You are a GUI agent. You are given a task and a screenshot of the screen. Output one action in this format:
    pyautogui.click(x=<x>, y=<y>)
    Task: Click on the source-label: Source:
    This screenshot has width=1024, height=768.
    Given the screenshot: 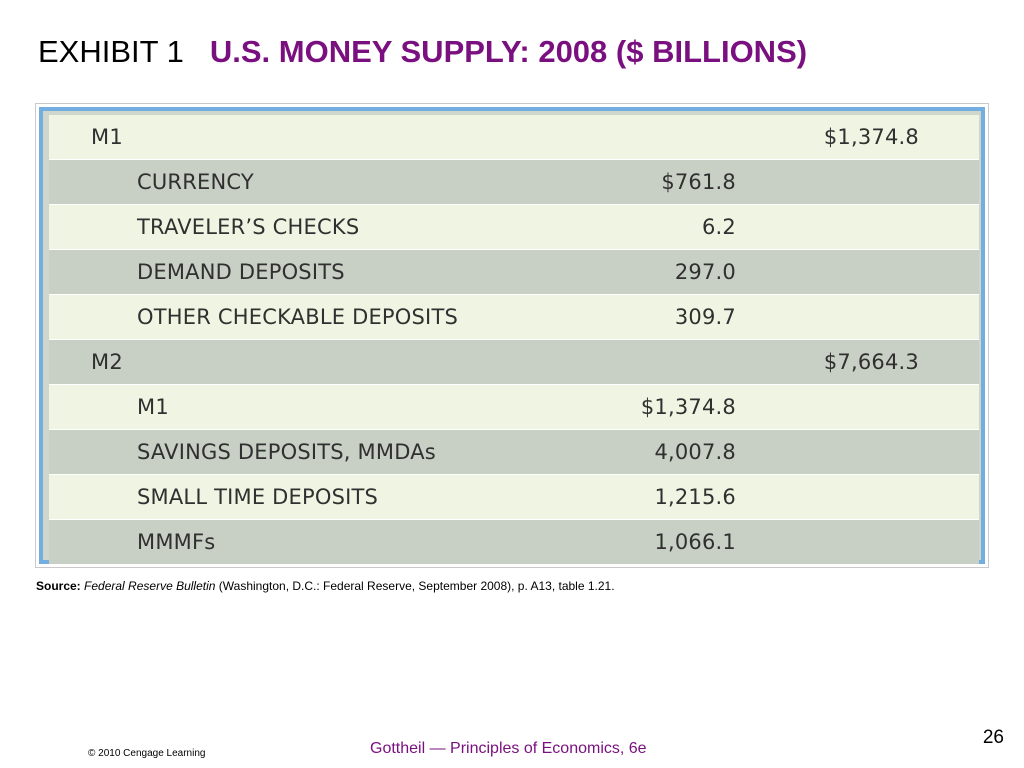 What is the action you would take?
    pyautogui.click(x=58, y=586)
    